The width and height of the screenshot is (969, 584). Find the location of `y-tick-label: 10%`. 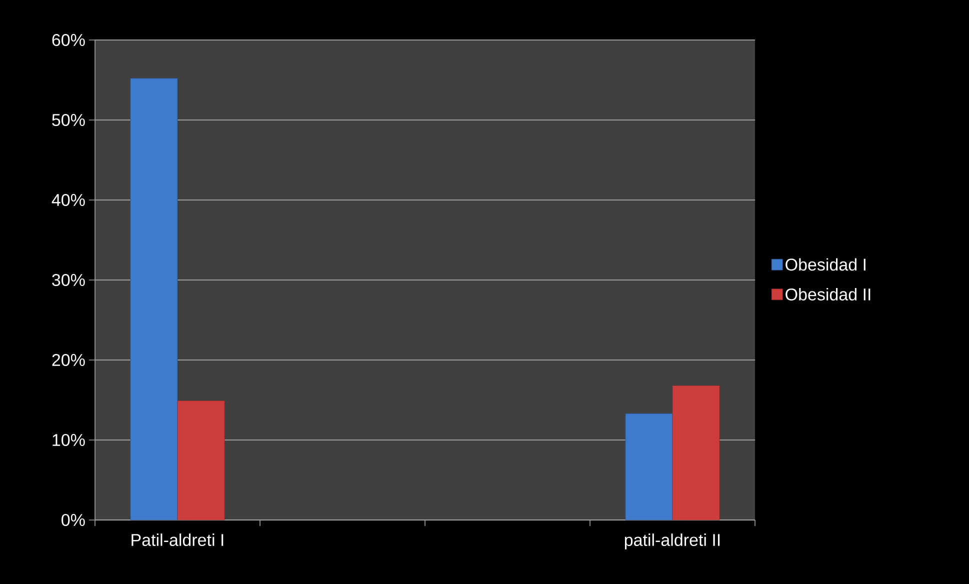

y-tick-label: 10% is located at coordinates (68, 440).